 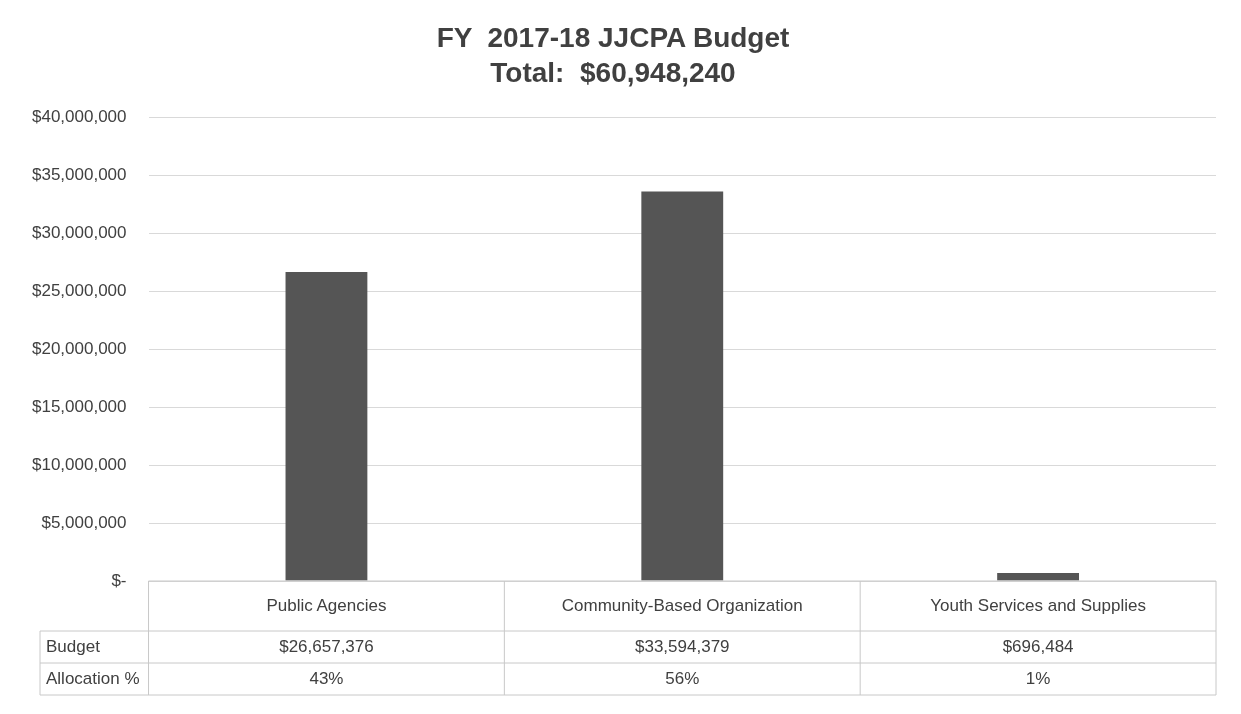 I want to click on x-tick-label: Community-Based Organization, so click(x=682, y=605).